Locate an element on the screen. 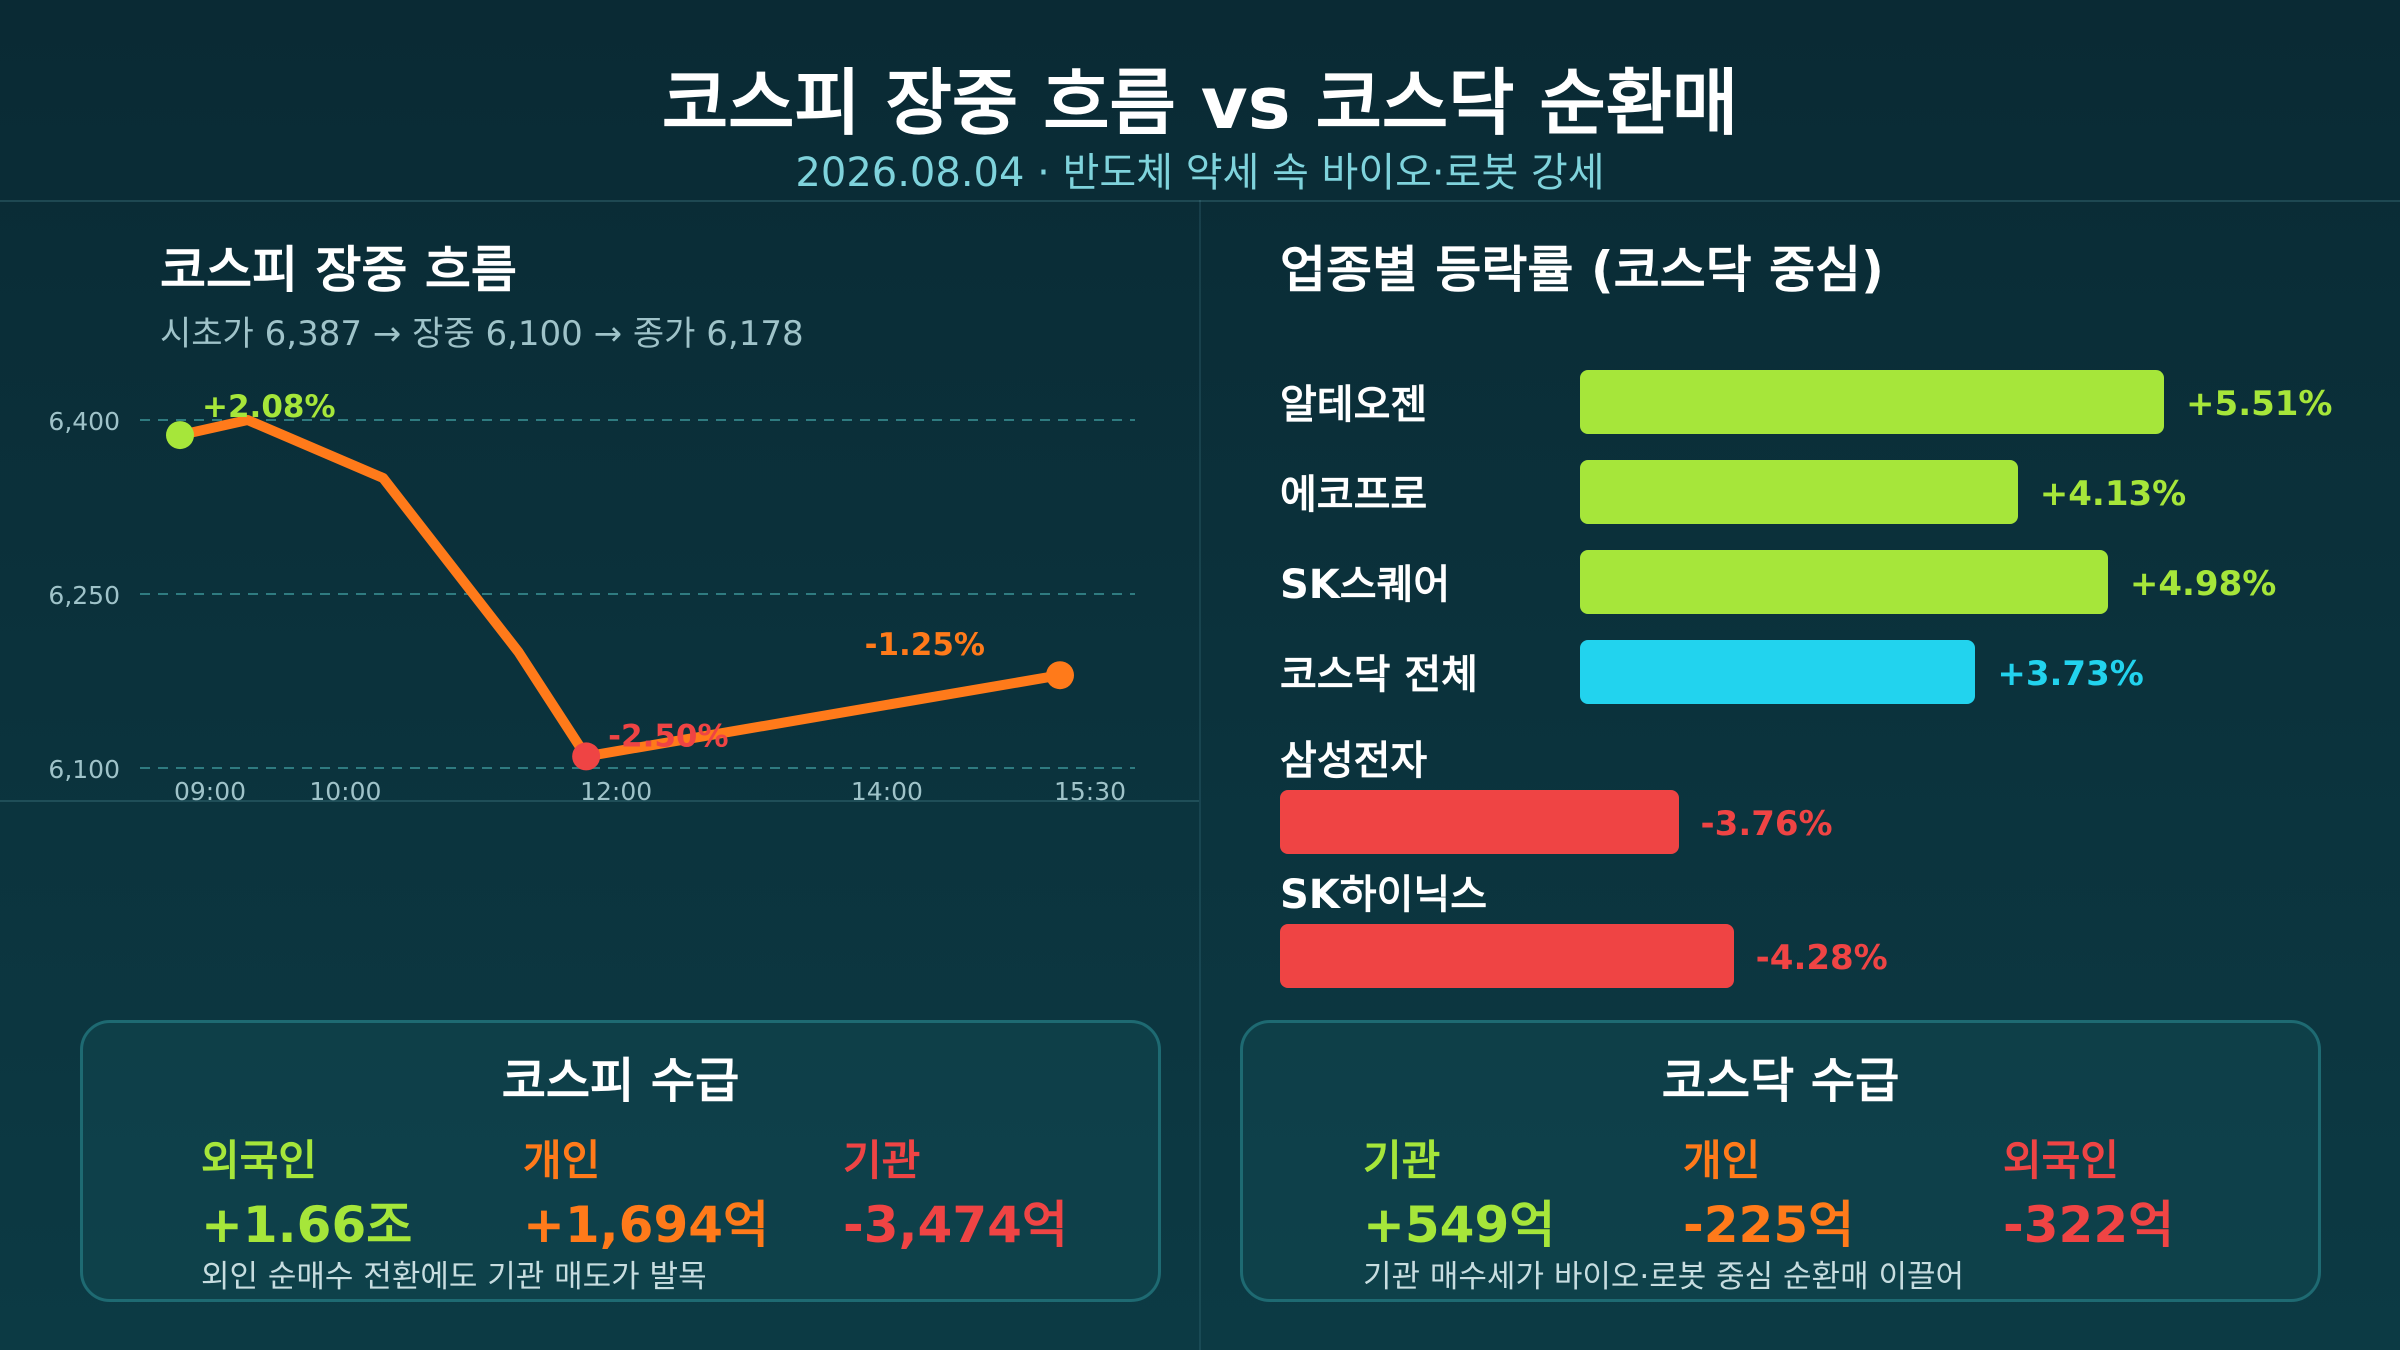  kosdaq-supply-name-2: 외국인 is located at coordinates (2061, 1160).